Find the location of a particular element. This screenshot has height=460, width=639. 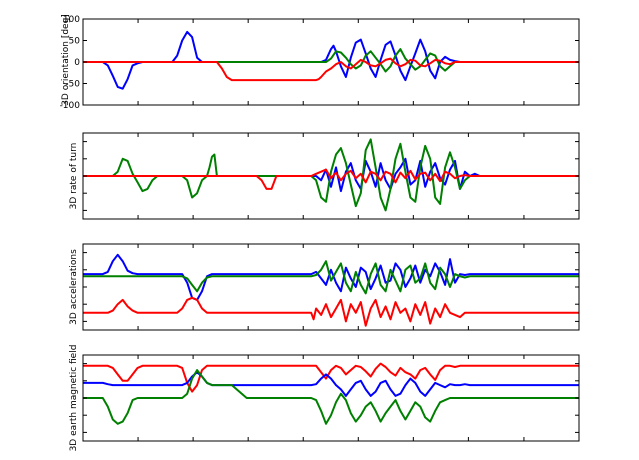

y-tick-label: 50 is located at coordinates (75, 42).